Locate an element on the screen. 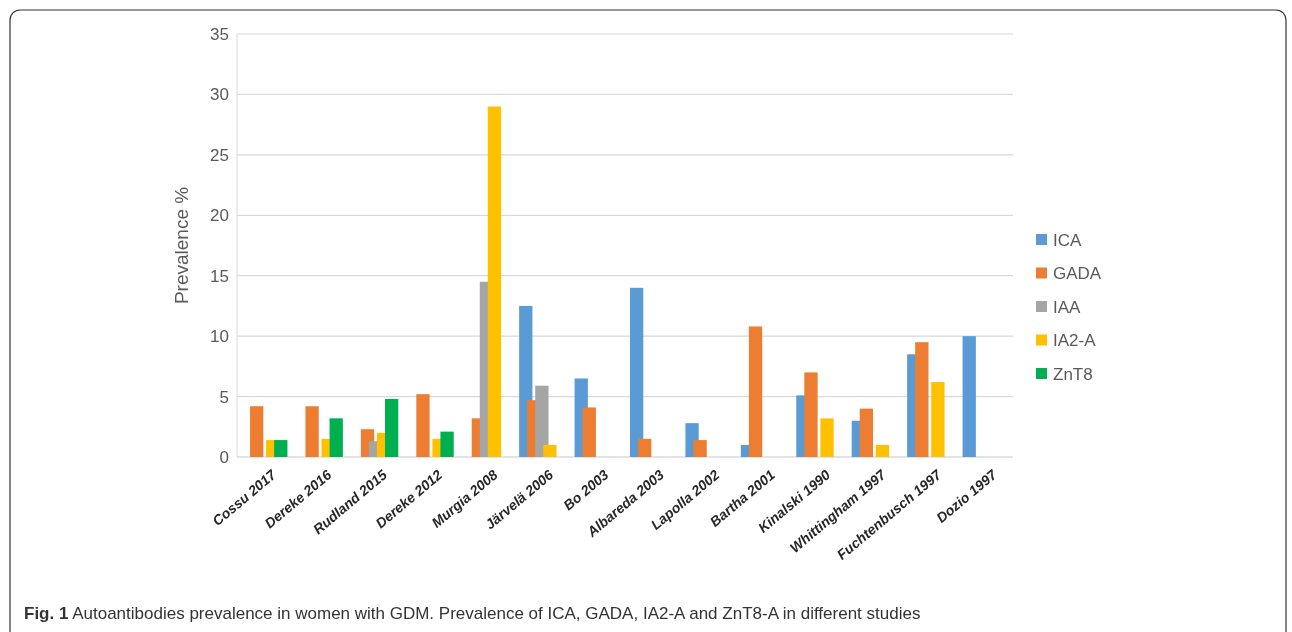 The width and height of the screenshot is (1292, 632). y-tick-label: 10 is located at coordinates (219, 337).